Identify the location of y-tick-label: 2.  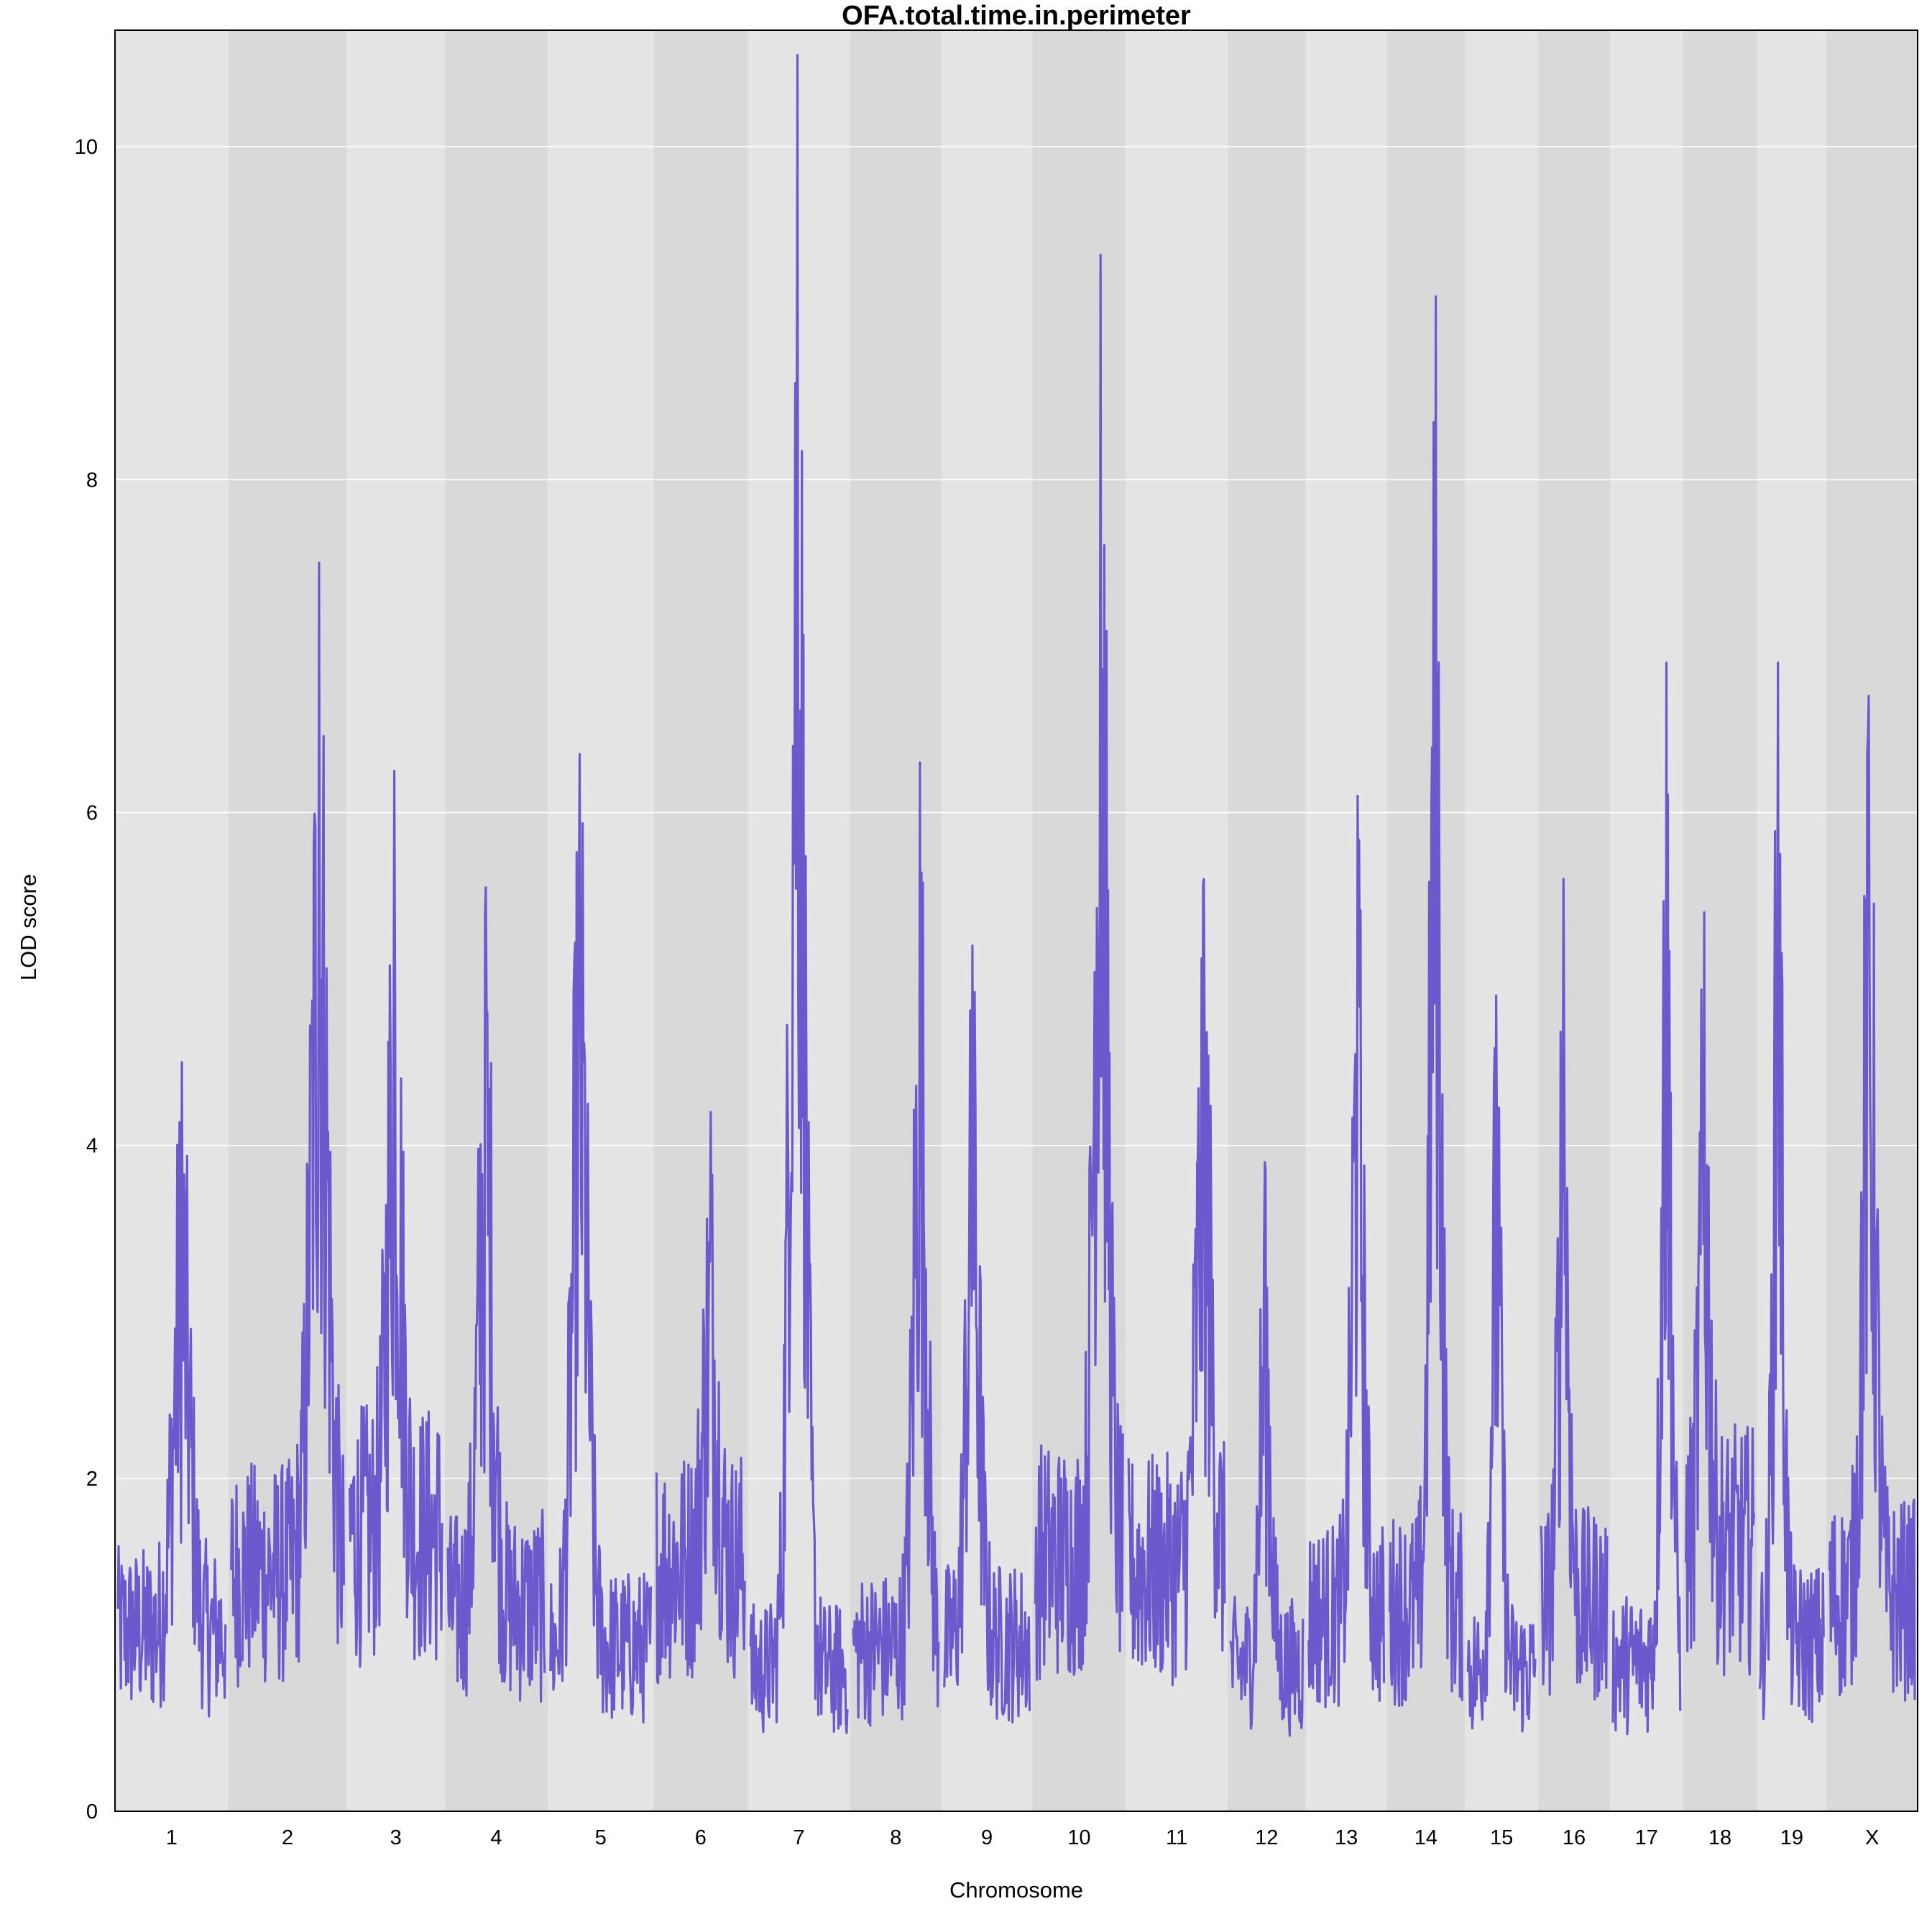
(92, 1479).